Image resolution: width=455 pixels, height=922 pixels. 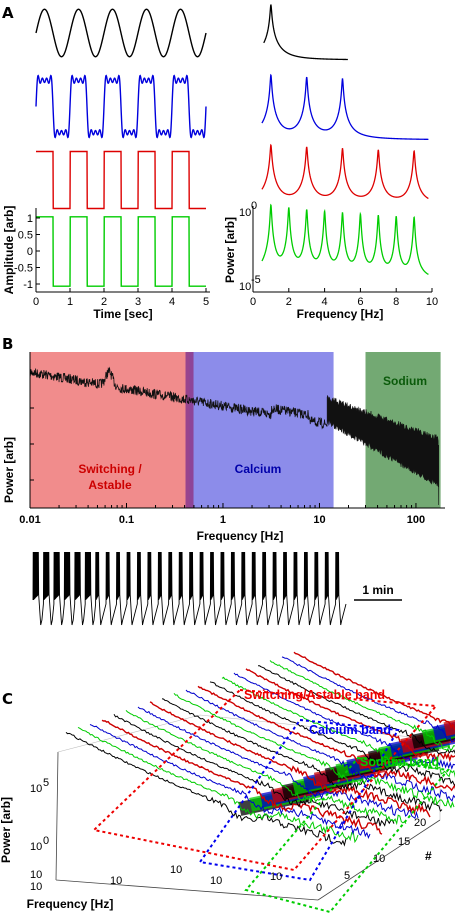 I want to click on a-spec-xtick-label: 6, so click(x=360, y=302).